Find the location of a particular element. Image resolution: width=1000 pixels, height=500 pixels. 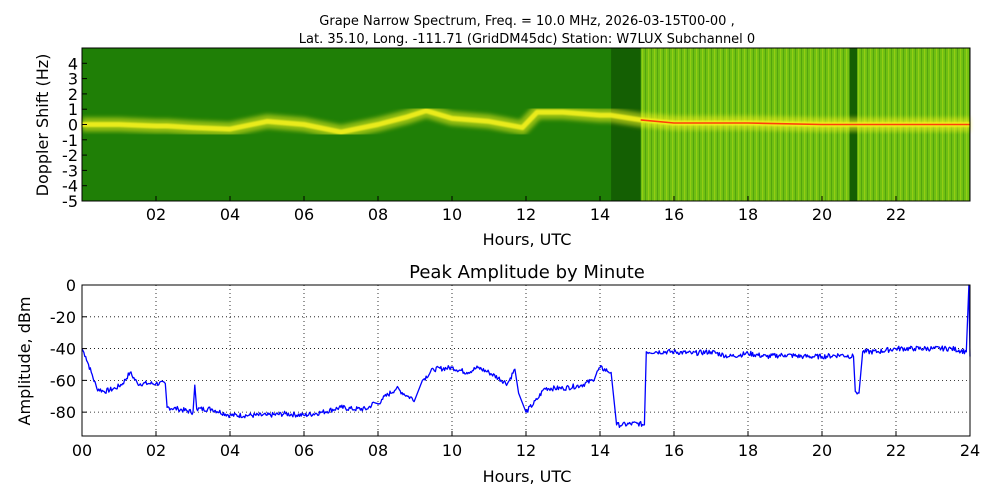

amp-xtick-label: 18 is located at coordinates (748, 450).